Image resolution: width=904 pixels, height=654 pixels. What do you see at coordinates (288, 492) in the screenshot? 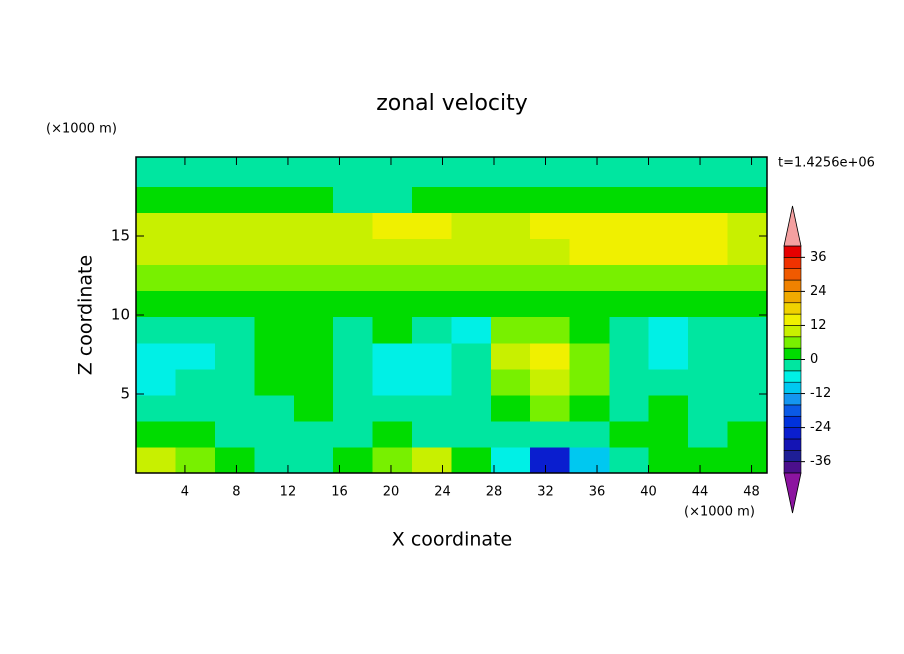
I see `x-tick-label: 12` at bounding box center [288, 492].